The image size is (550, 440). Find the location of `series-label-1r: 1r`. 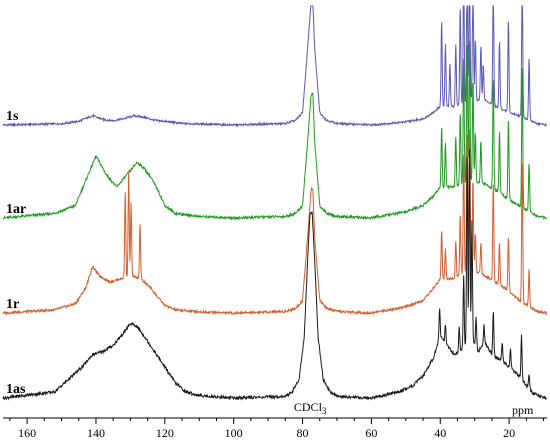

series-label-1r: 1r is located at coordinates (12, 304).